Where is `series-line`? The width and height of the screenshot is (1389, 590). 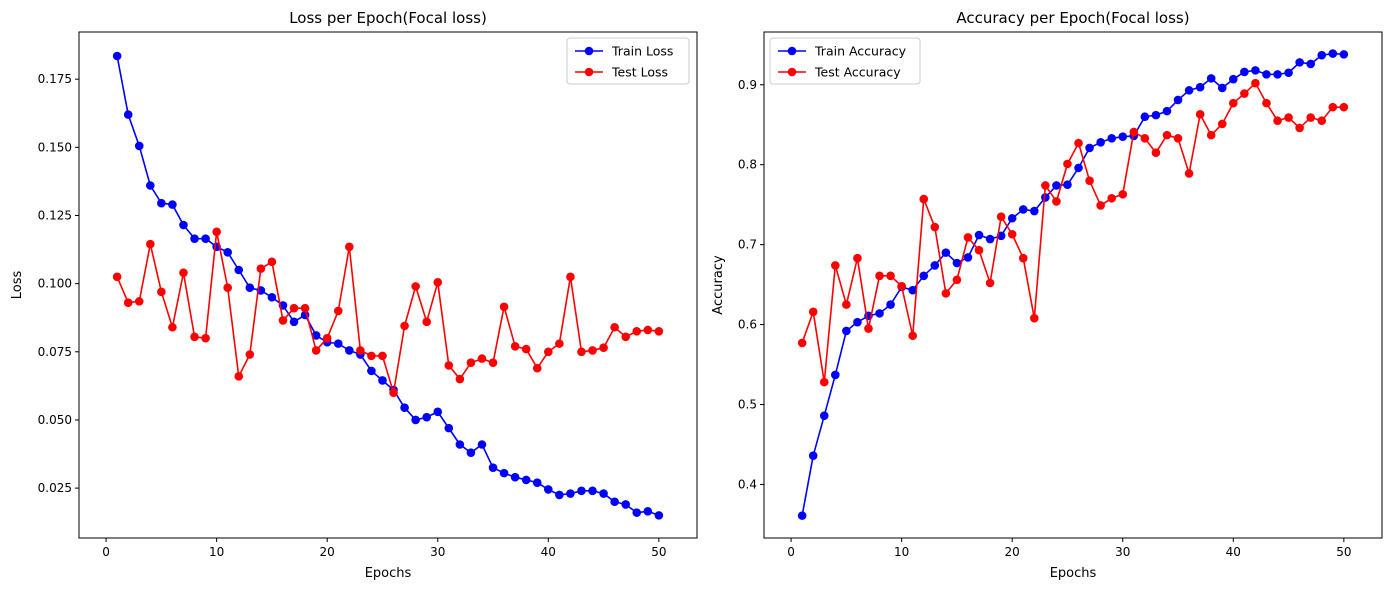
series-line is located at coordinates (387, 312).